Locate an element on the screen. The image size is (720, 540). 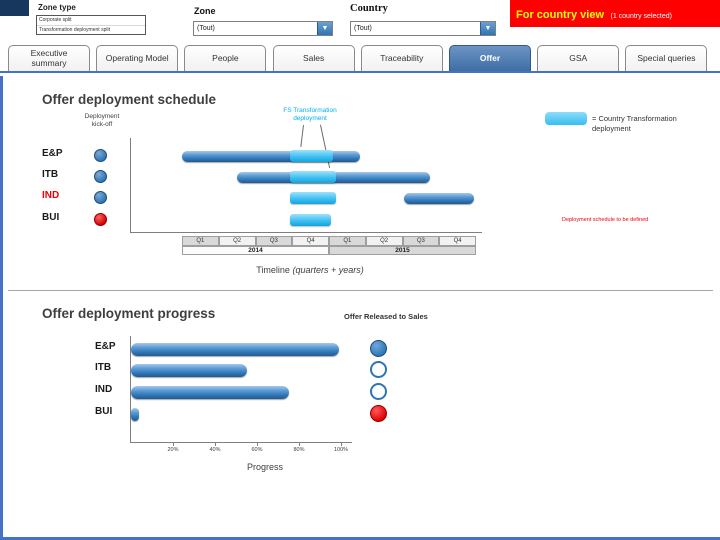
timeline-axis-title: Timeline is located at coordinates (273, 270).